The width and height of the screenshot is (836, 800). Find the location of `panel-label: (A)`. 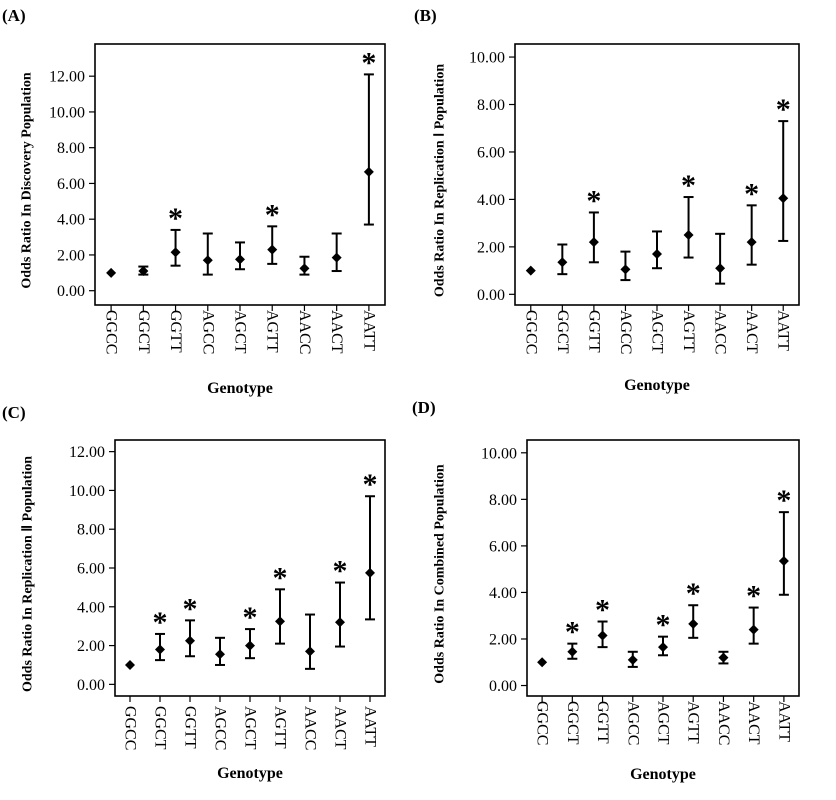

panel-label: (A) is located at coordinates (14, 15).